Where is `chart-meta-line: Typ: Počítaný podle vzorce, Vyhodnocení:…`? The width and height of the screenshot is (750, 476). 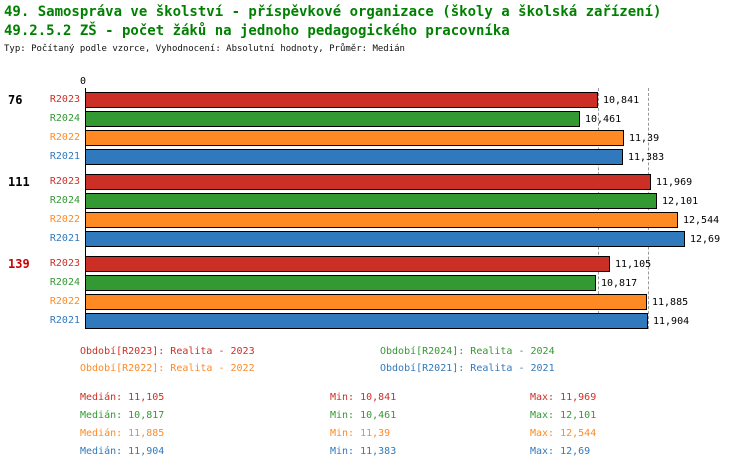 chart-meta-line: Typ: Počítaný podle vzorce, Vyhodnocení:… is located at coordinates (204, 49).